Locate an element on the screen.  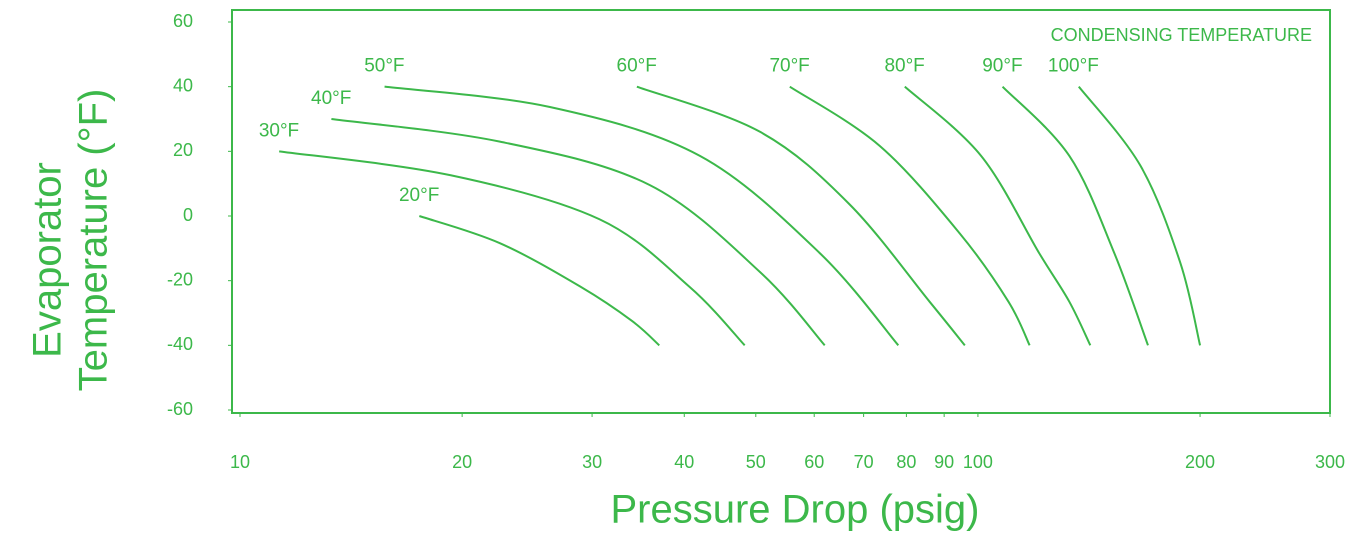
x-tick-label: 90 is located at coordinates (944, 462).